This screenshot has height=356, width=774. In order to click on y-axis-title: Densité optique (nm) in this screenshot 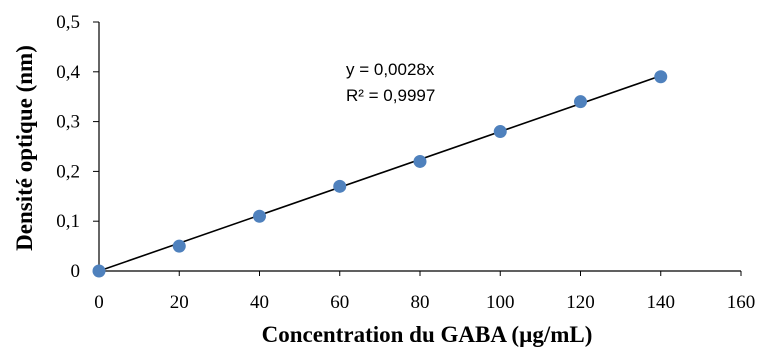, I will do `click(24, 148)`.